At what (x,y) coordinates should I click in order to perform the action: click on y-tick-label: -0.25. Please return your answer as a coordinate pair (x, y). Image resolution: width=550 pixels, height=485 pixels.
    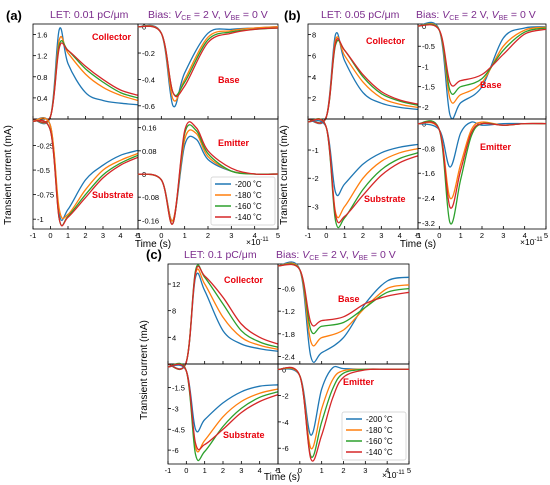
    Looking at the image, I should click on (45, 146).